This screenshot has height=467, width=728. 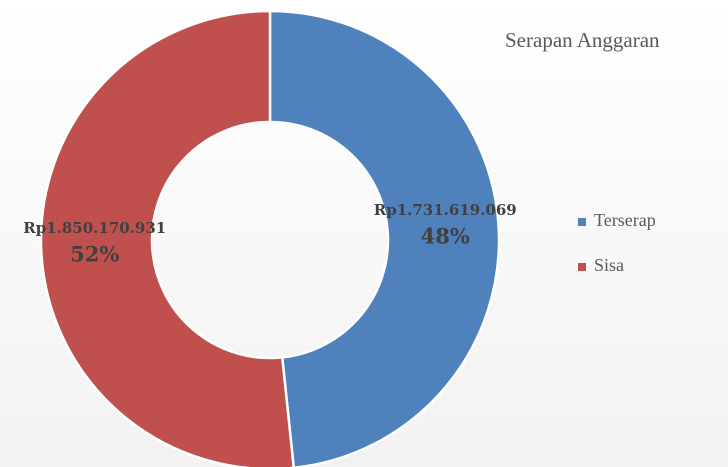 What do you see at coordinates (582, 40) in the screenshot?
I see `chart-title: Serapan Anggaran` at bounding box center [582, 40].